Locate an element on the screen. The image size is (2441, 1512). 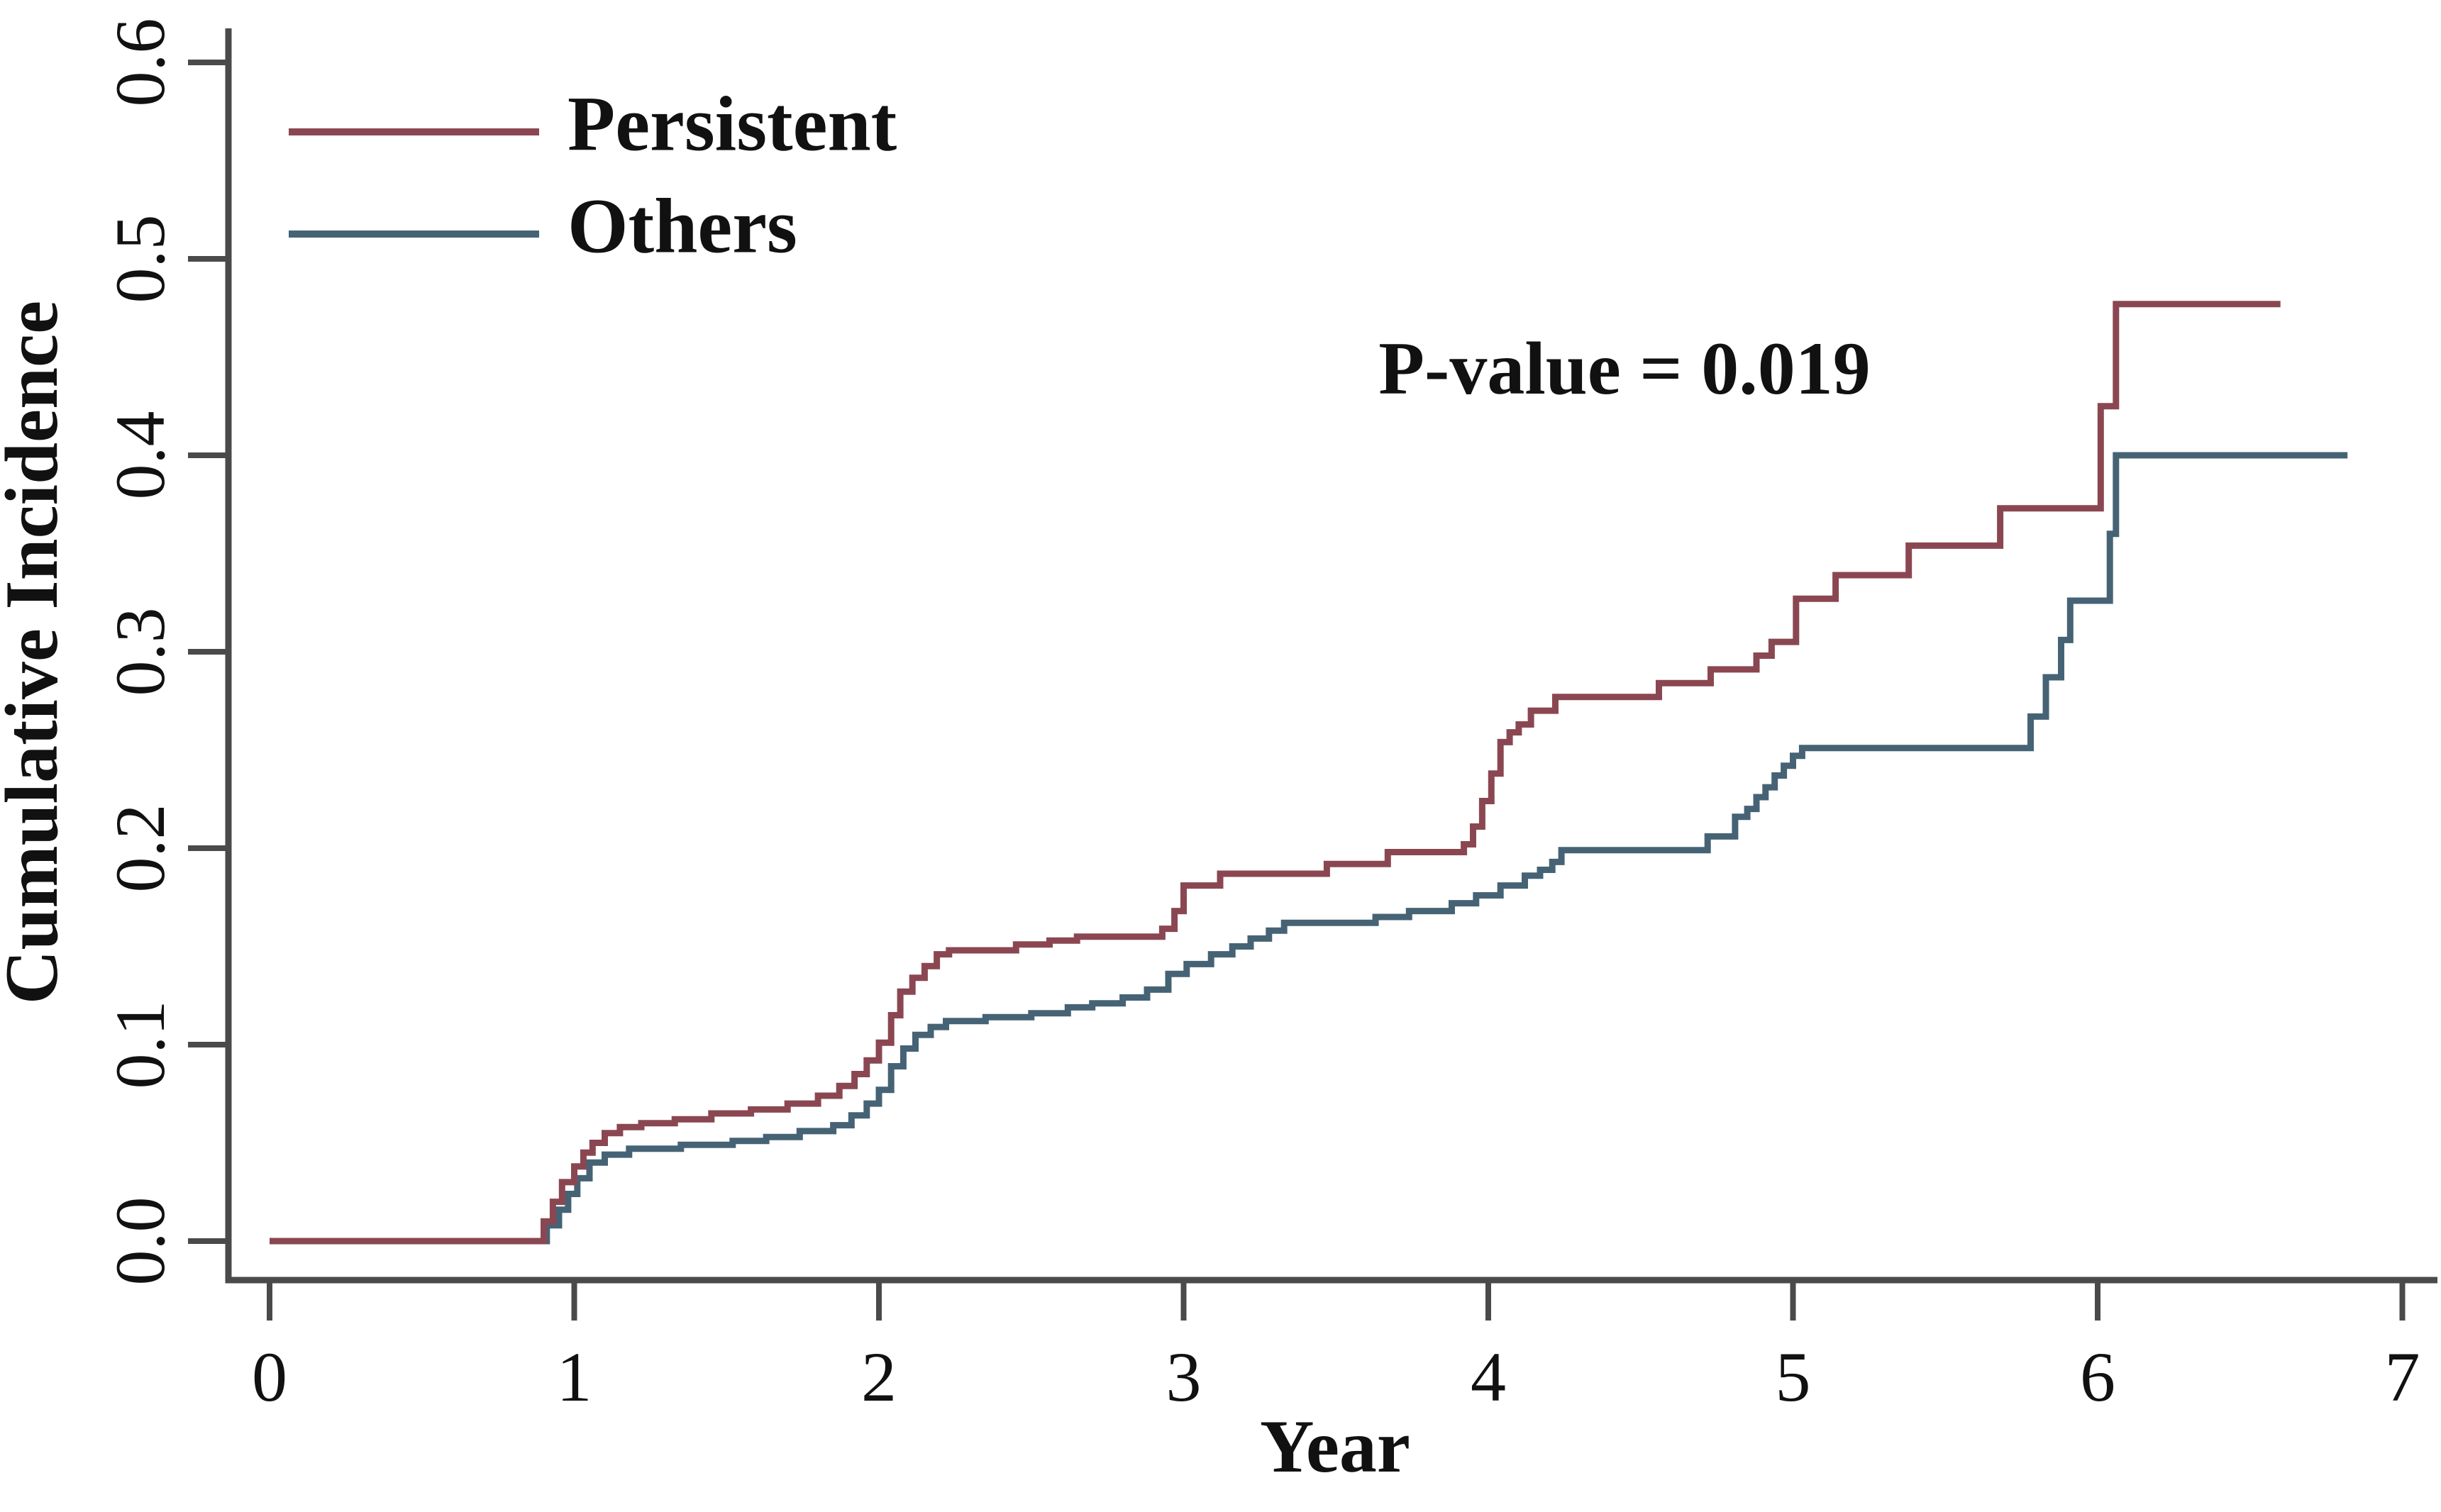
y-tick-label: 0.4 is located at coordinates (140, 456).